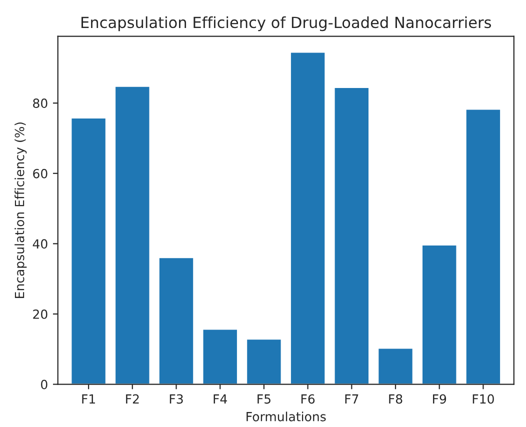 The width and height of the screenshot is (526, 427). I want to click on x-tick-label: F4, so click(220, 399).